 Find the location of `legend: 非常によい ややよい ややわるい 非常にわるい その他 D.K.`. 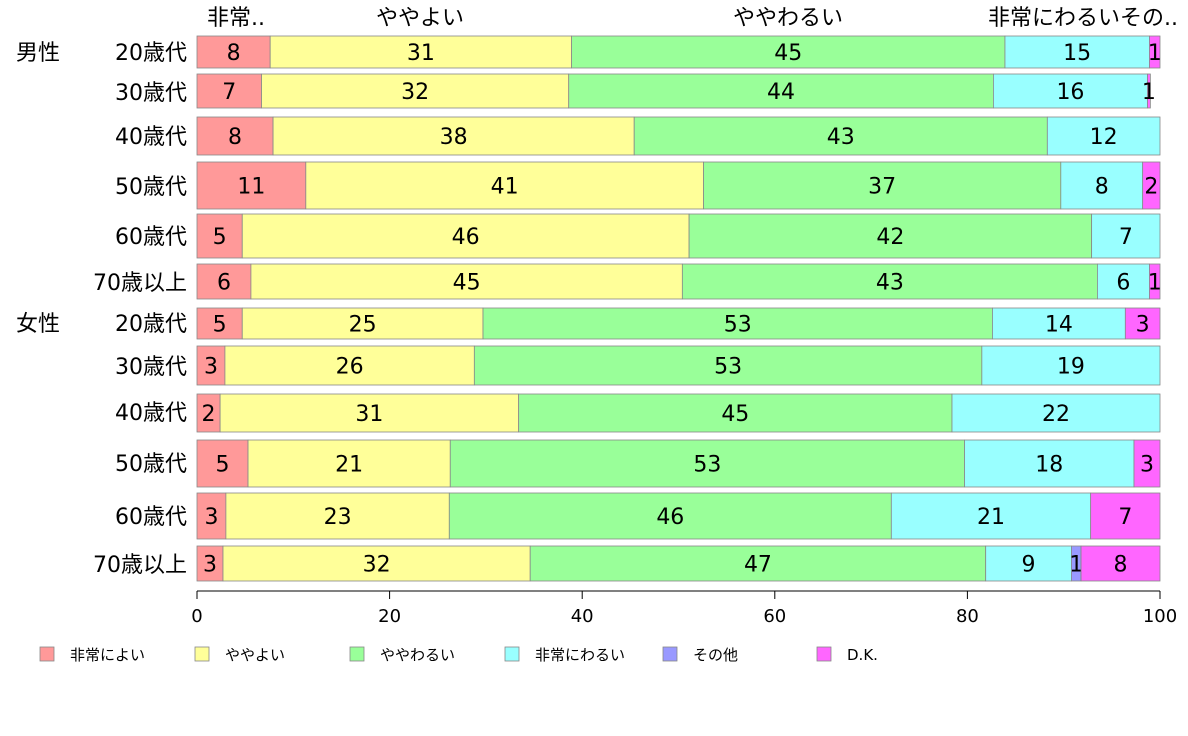

legend: 非常によい ややよい ややわるい 非常にわるい その他 D.K. is located at coordinates (458, 655).